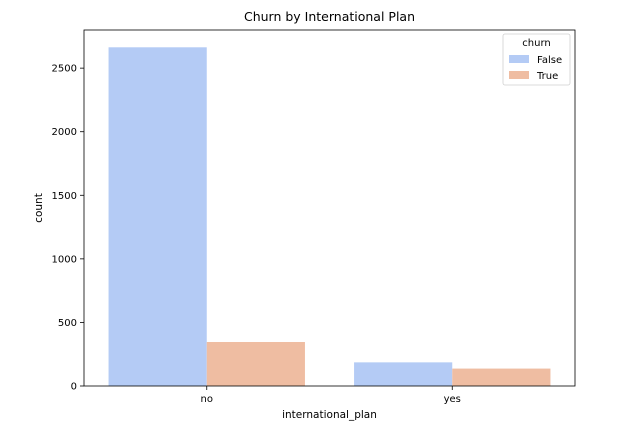 The height and width of the screenshot is (442, 633). What do you see at coordinates (536, 59) in the screenshot?
I see `legend: churn False True` at bounding box center [536, 59].